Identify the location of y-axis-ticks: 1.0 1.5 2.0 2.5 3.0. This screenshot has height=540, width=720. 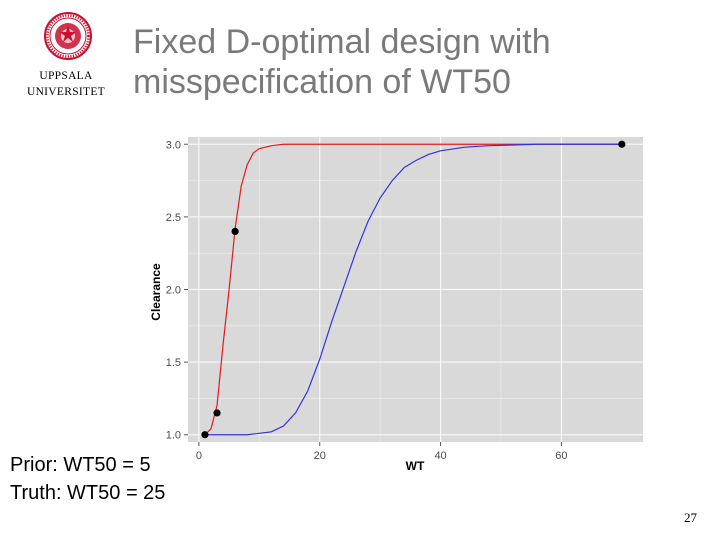
(177, 290).